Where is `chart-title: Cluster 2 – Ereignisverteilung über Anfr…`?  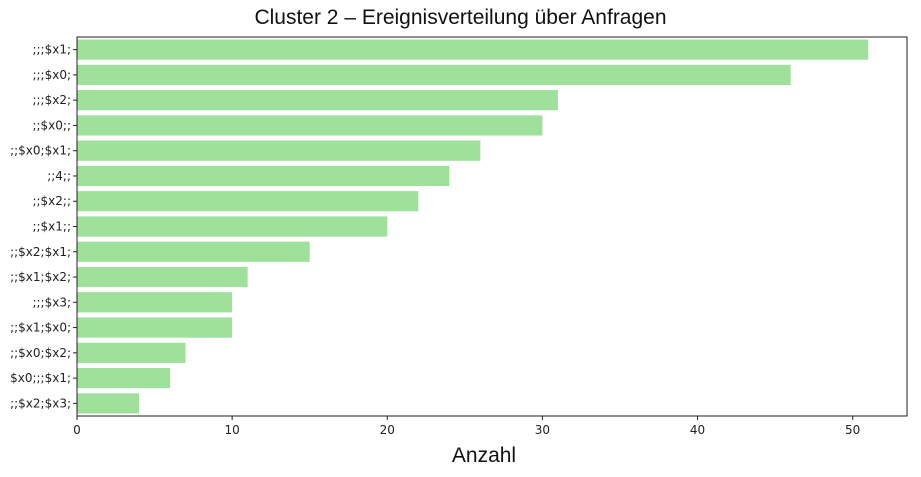
chart-title: Cluster 2 – Ereignisverteilung über Anfr… is located at coordinates (460, 17).